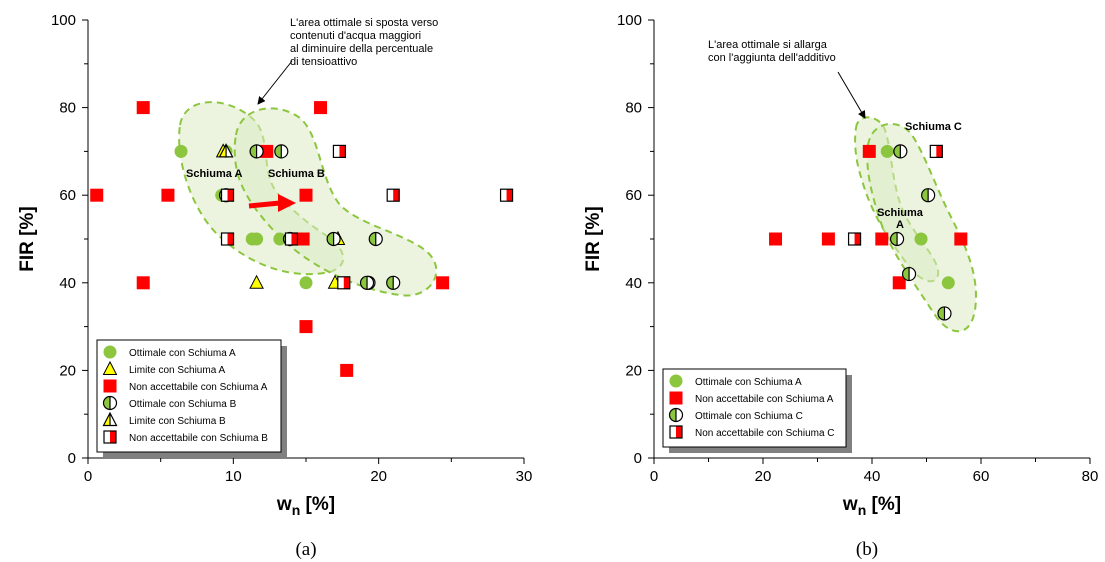 The height and width of the screenshot is (562, 1105). What do you see at coordinates (233, 476) in the screenshot?
I see `a-x-tick-label-1: 10` at bounding box center [233, 476].